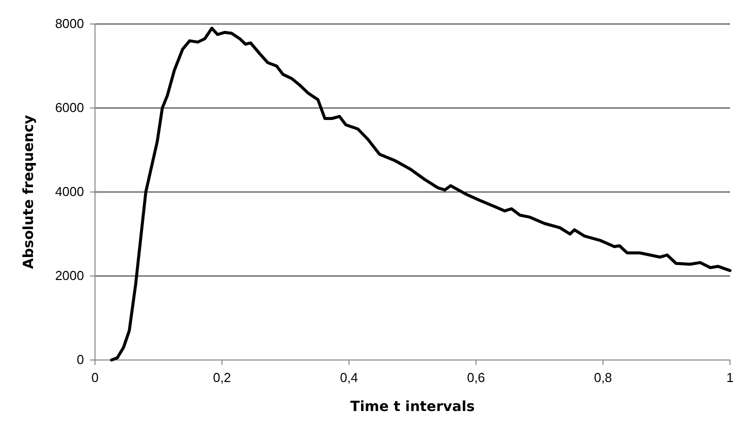  I want to click on y-tick-label: 0, so click(80, 360).